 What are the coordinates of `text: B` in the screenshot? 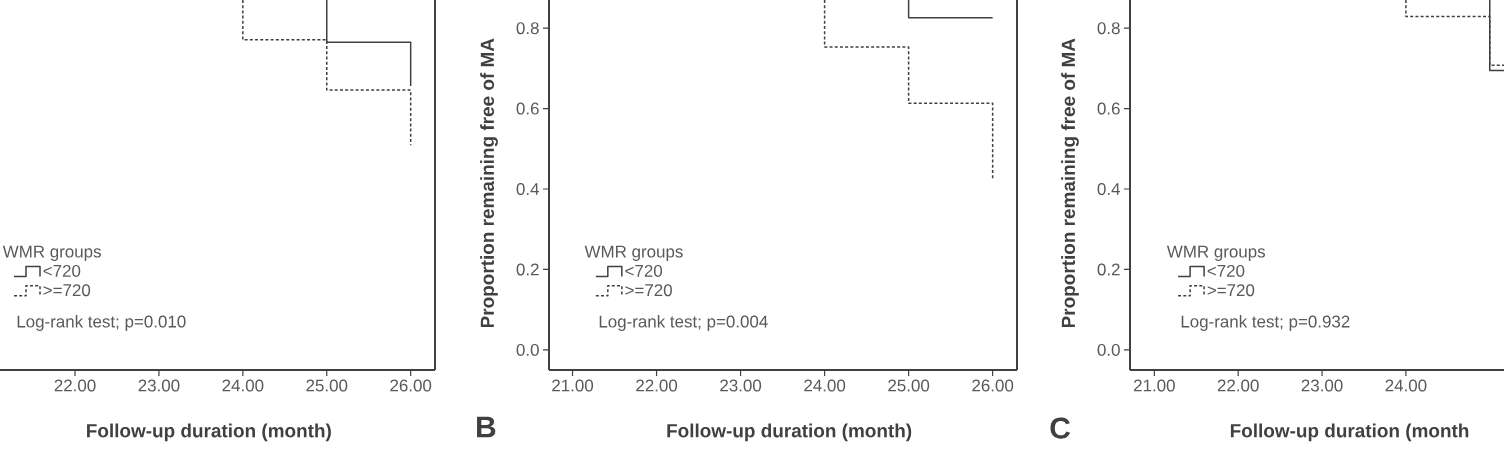 It's located at (486, 427).